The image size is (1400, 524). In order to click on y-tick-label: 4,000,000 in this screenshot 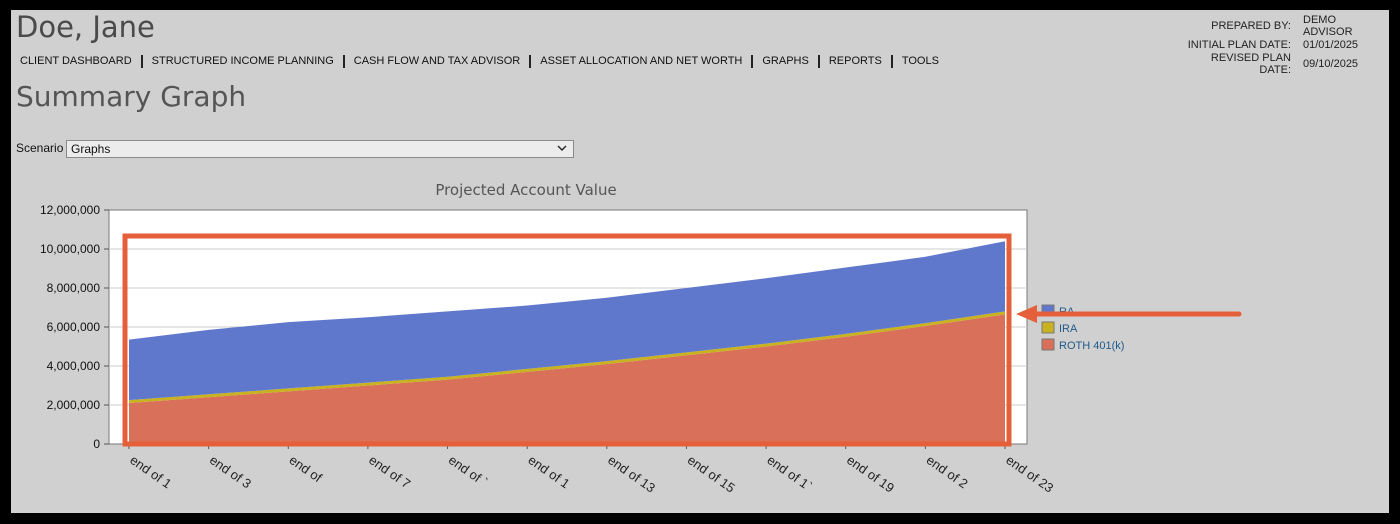, I will do `click(74, 366)`.